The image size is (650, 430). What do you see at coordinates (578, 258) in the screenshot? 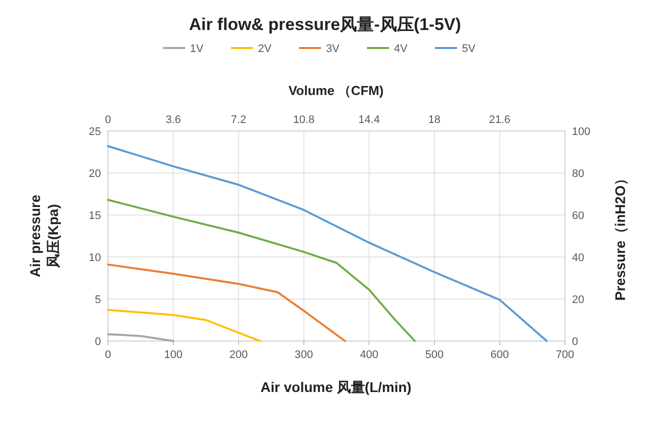
I see `y2-tick-label: 40` at bounding box center [578, 258].